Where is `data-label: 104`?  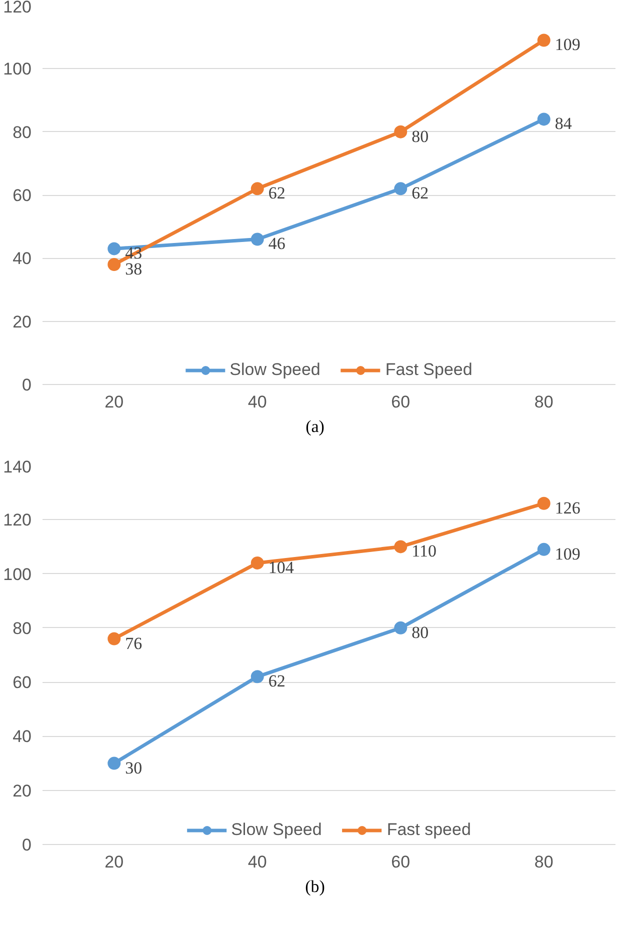
data-label: 104 is located at coordinates (281, 567).